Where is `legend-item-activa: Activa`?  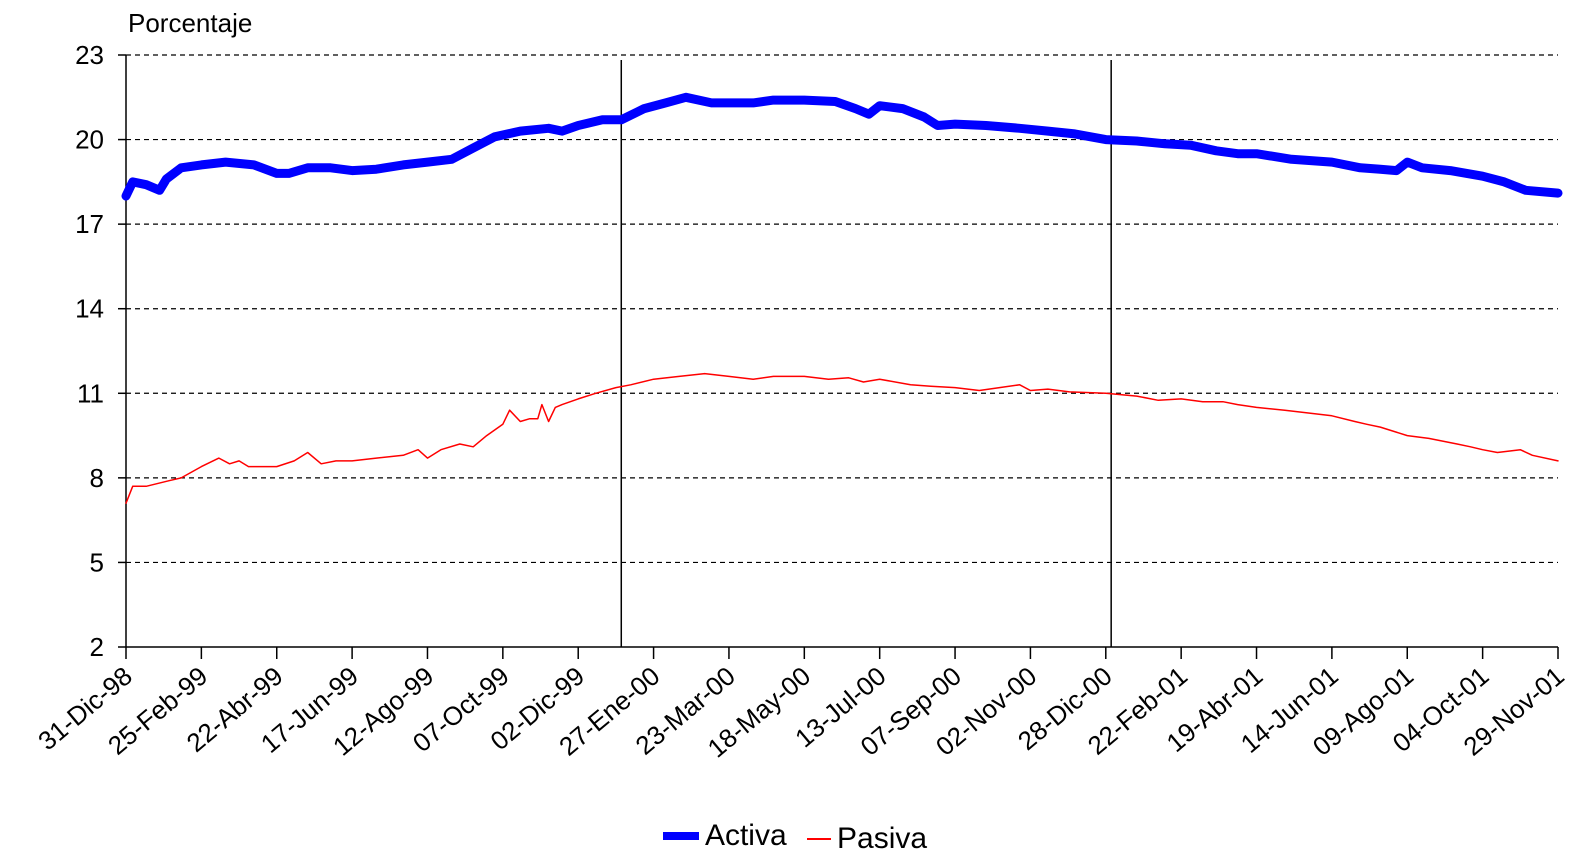 legend-item-activa: Activa is located at coordinates (724, 836).